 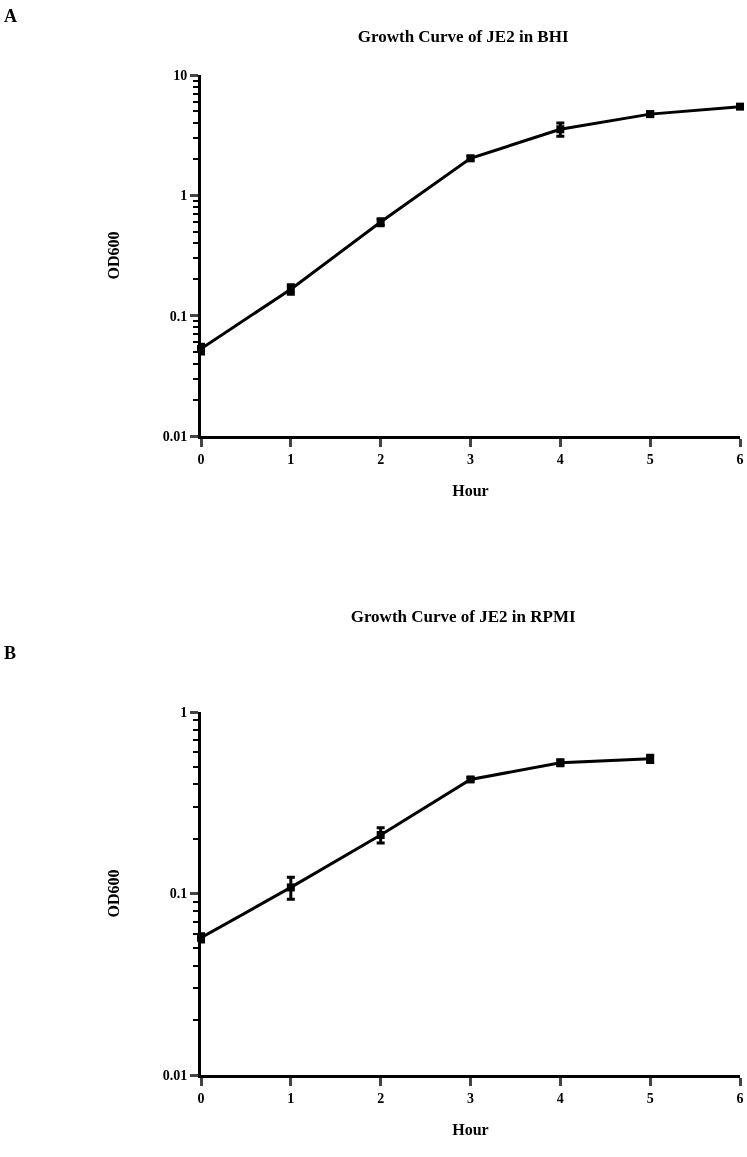 What do you see at coordinates (10, 653) in the screenshot?
I see `text: B` at bounding box center [10, 653].